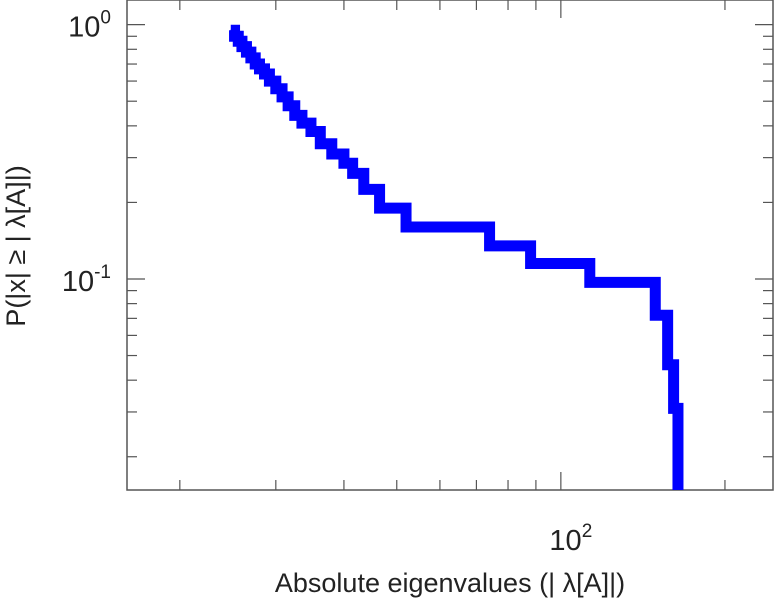 This screenshot has height=600, width=775. What do you see at coordinates (16, 245) in the screenshot?
I see `y-axis-title: P(|x| ≥ | λ[A]|)` at bounding box center [16, 245].